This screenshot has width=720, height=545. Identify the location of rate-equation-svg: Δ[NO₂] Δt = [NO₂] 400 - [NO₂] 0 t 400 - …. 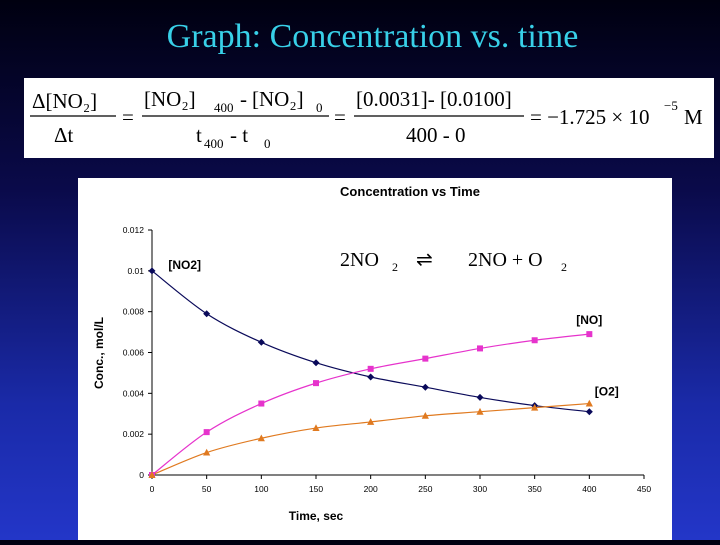
(366, 119).